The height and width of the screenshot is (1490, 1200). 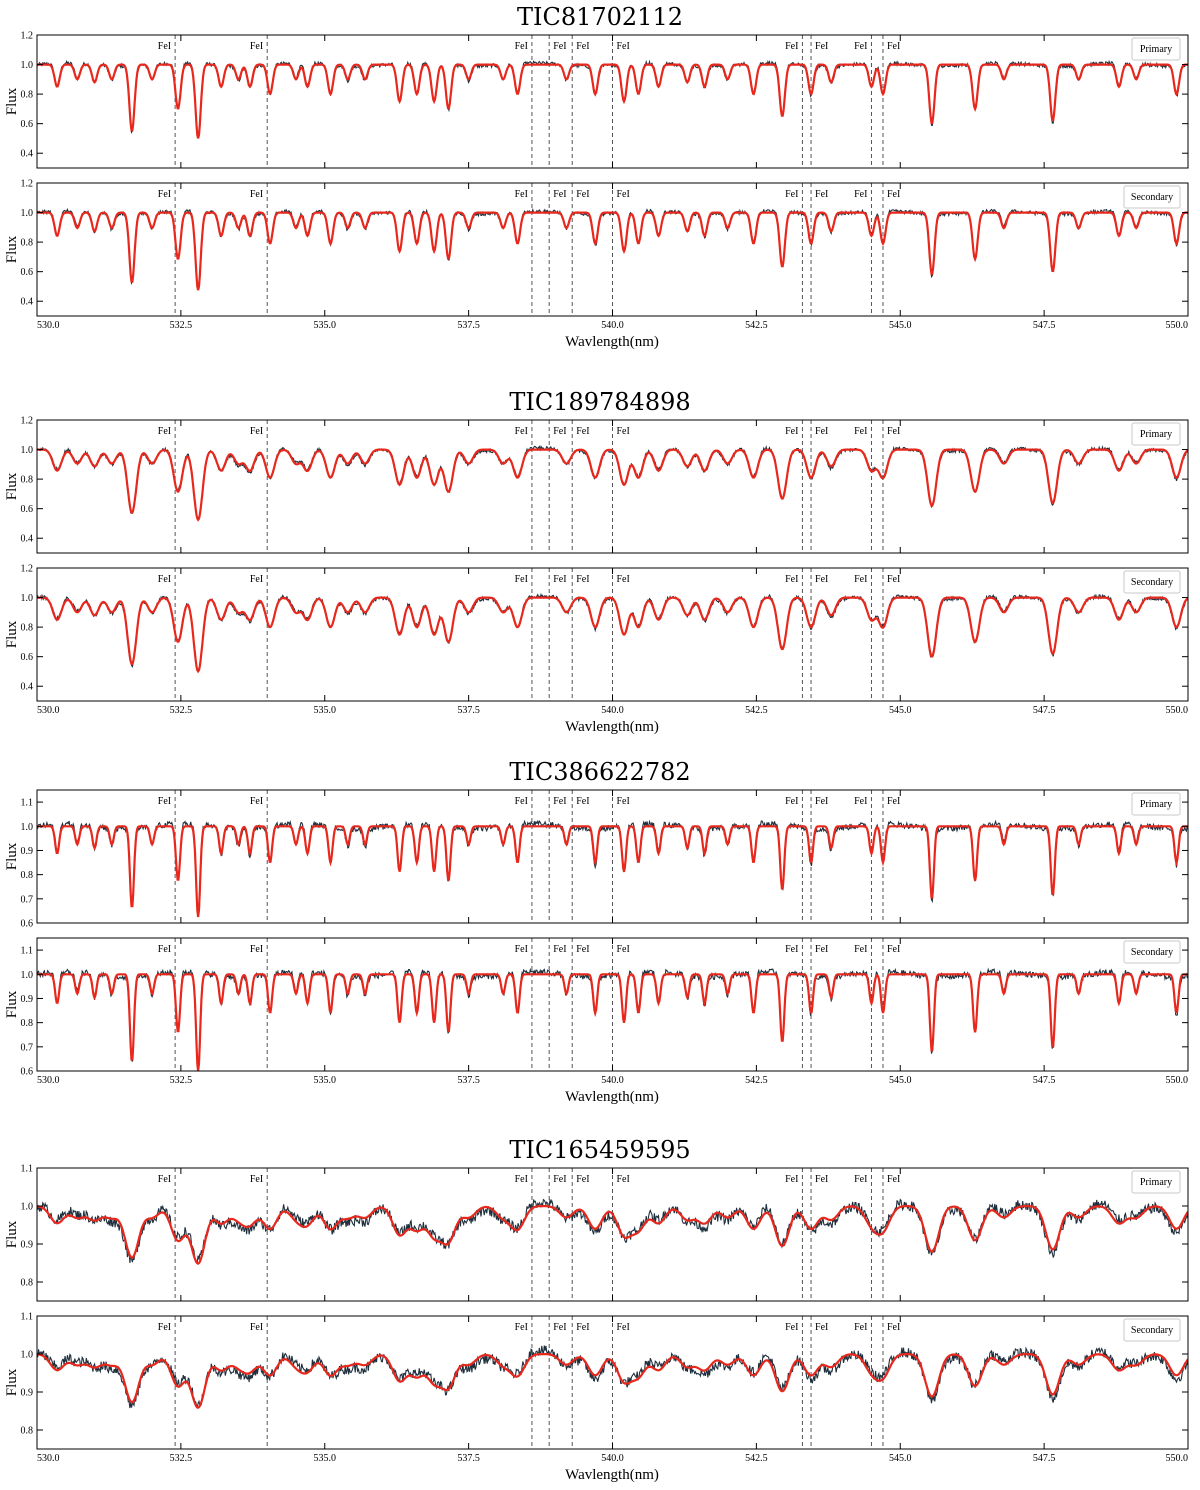 What do you see at coordinates (27, 687) in the screenshot?
I see `y-tick-label: 0.4` at bounding box center [27, 687].